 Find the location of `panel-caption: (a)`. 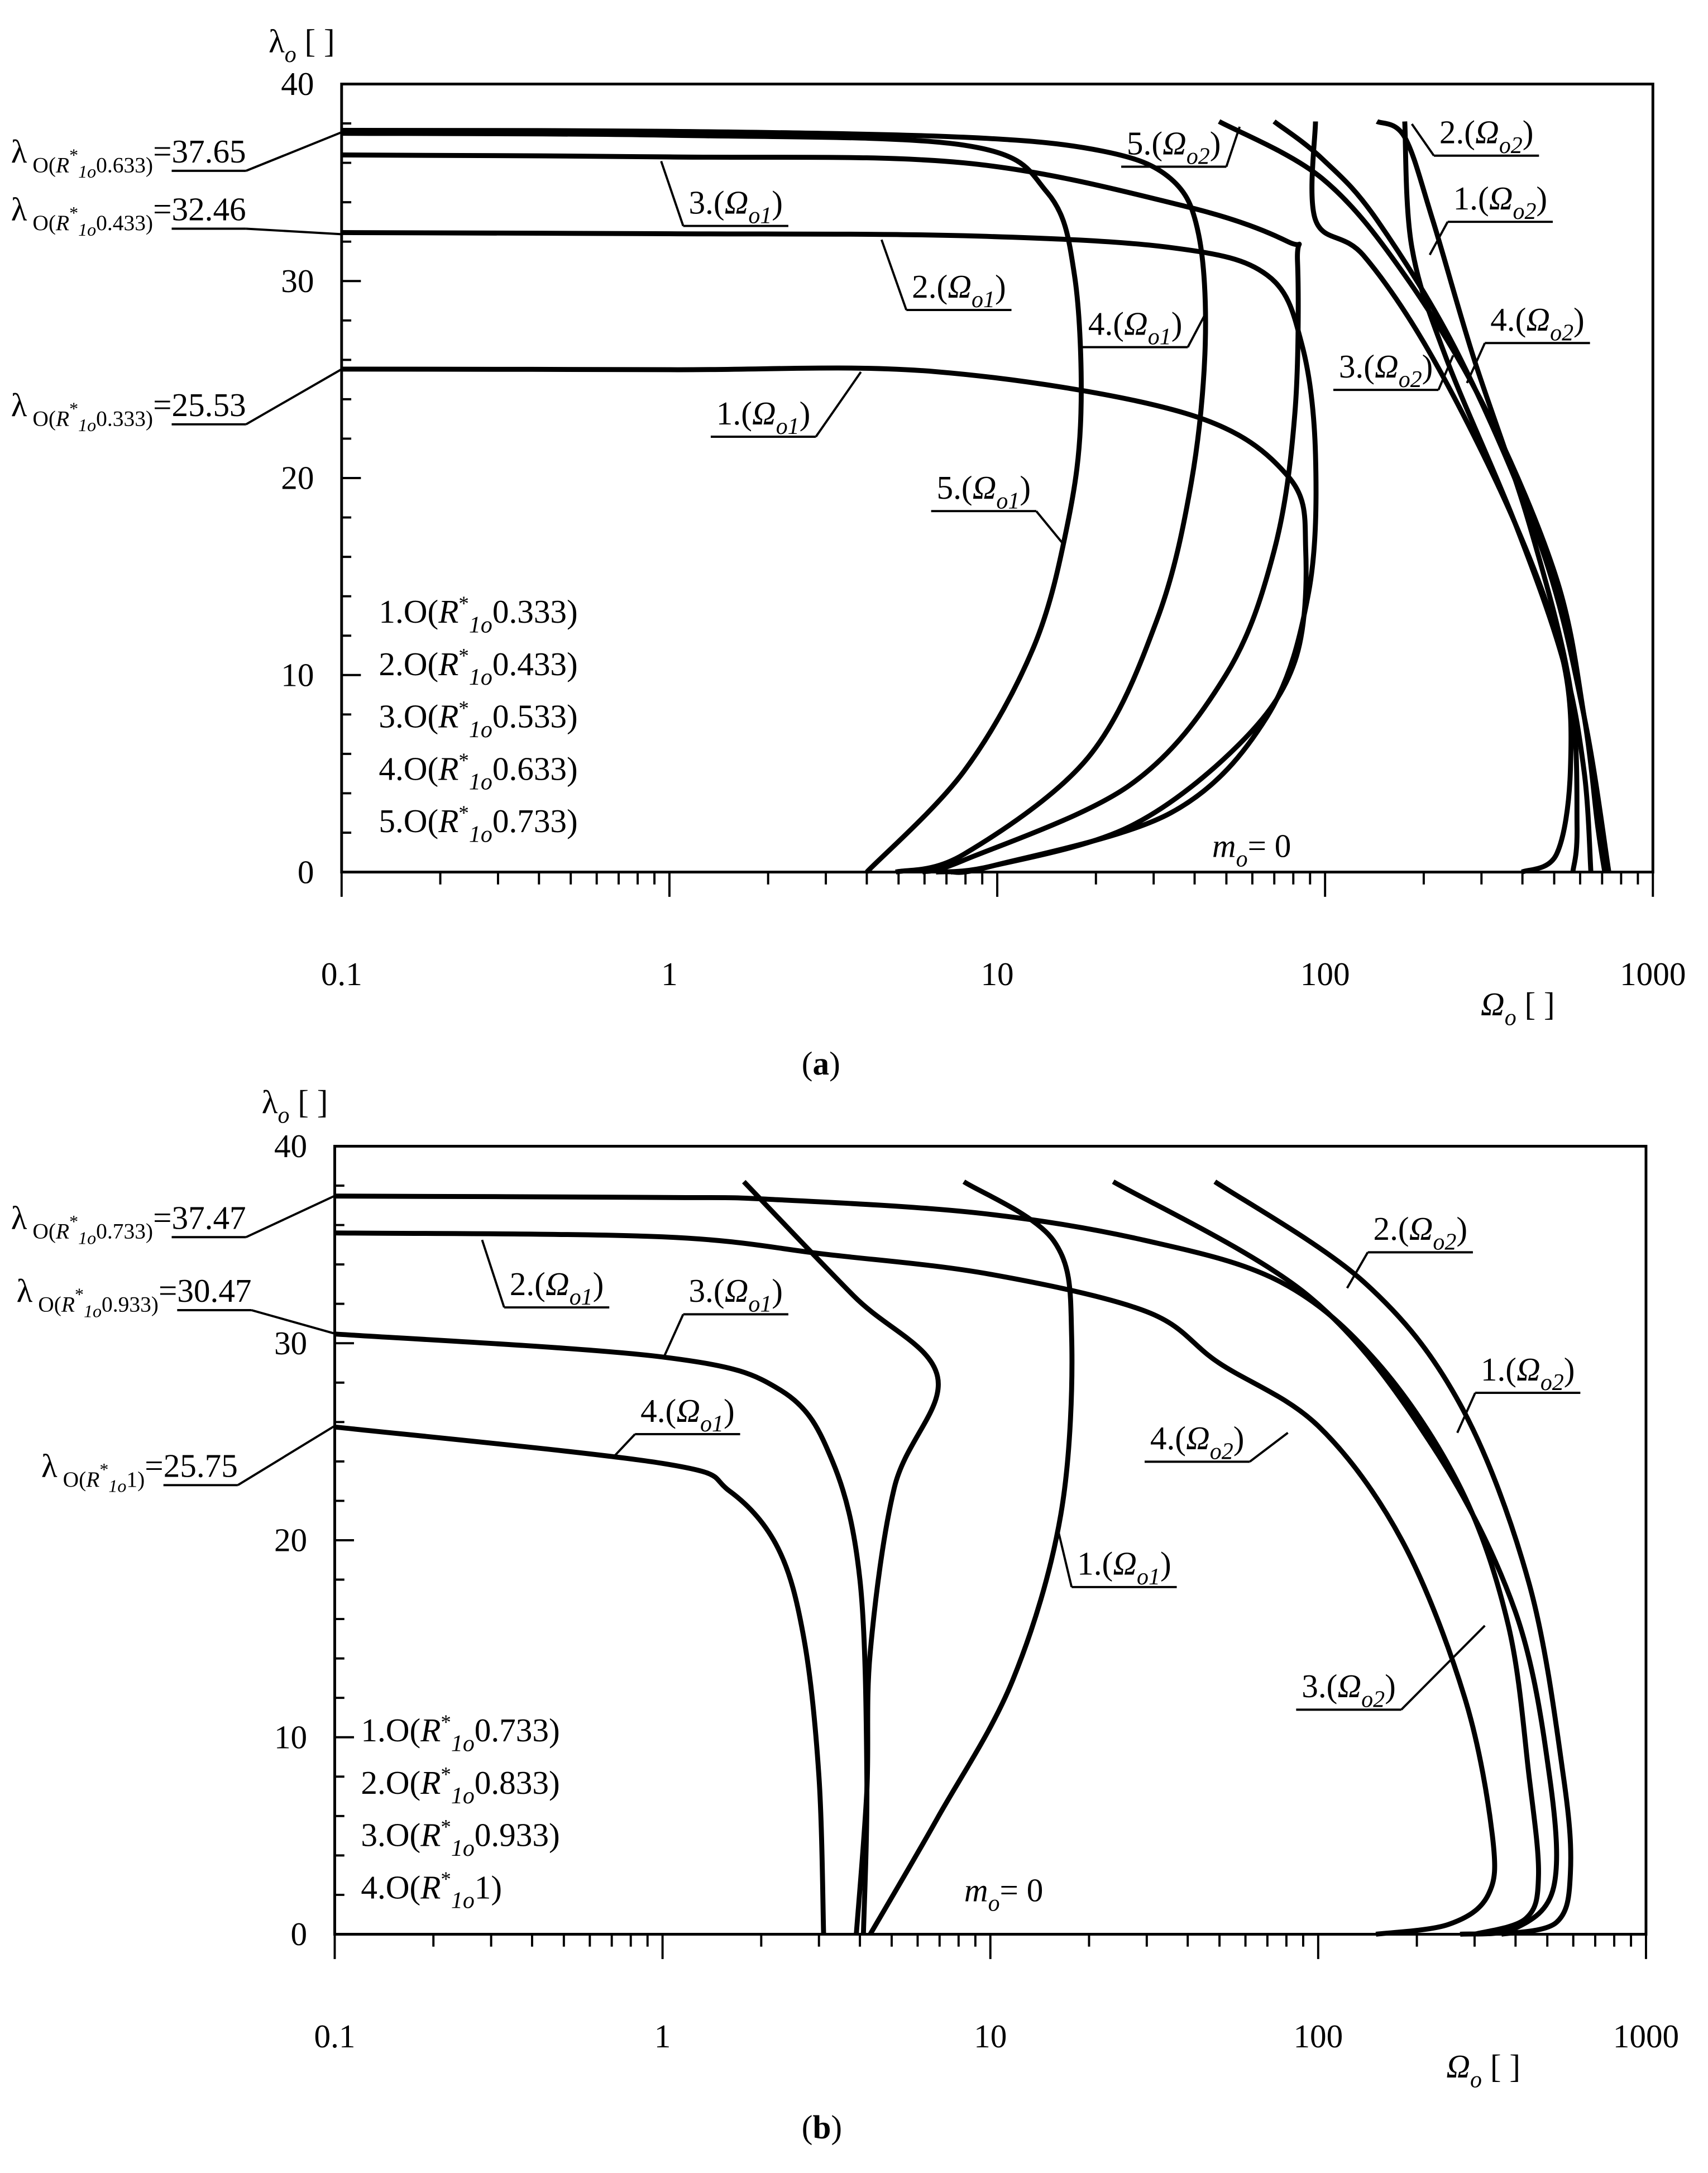

panel-caption: (a) is located at coordinates (821, 1063).